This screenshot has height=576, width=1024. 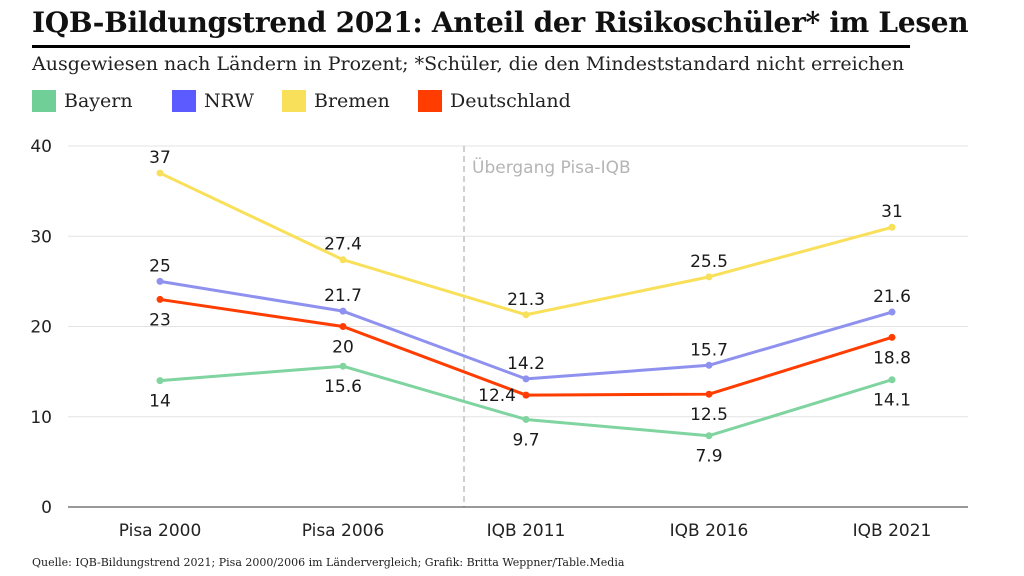 I want to click on data-label-deutschland: 12.5, so click(x=709, y=415).